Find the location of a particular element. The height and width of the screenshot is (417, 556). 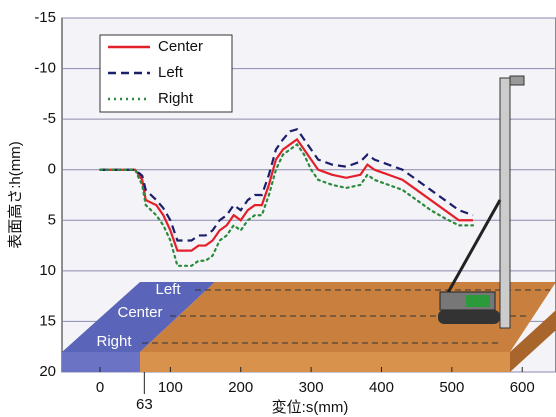

board-label: Right is located at coordinates (114, 341).